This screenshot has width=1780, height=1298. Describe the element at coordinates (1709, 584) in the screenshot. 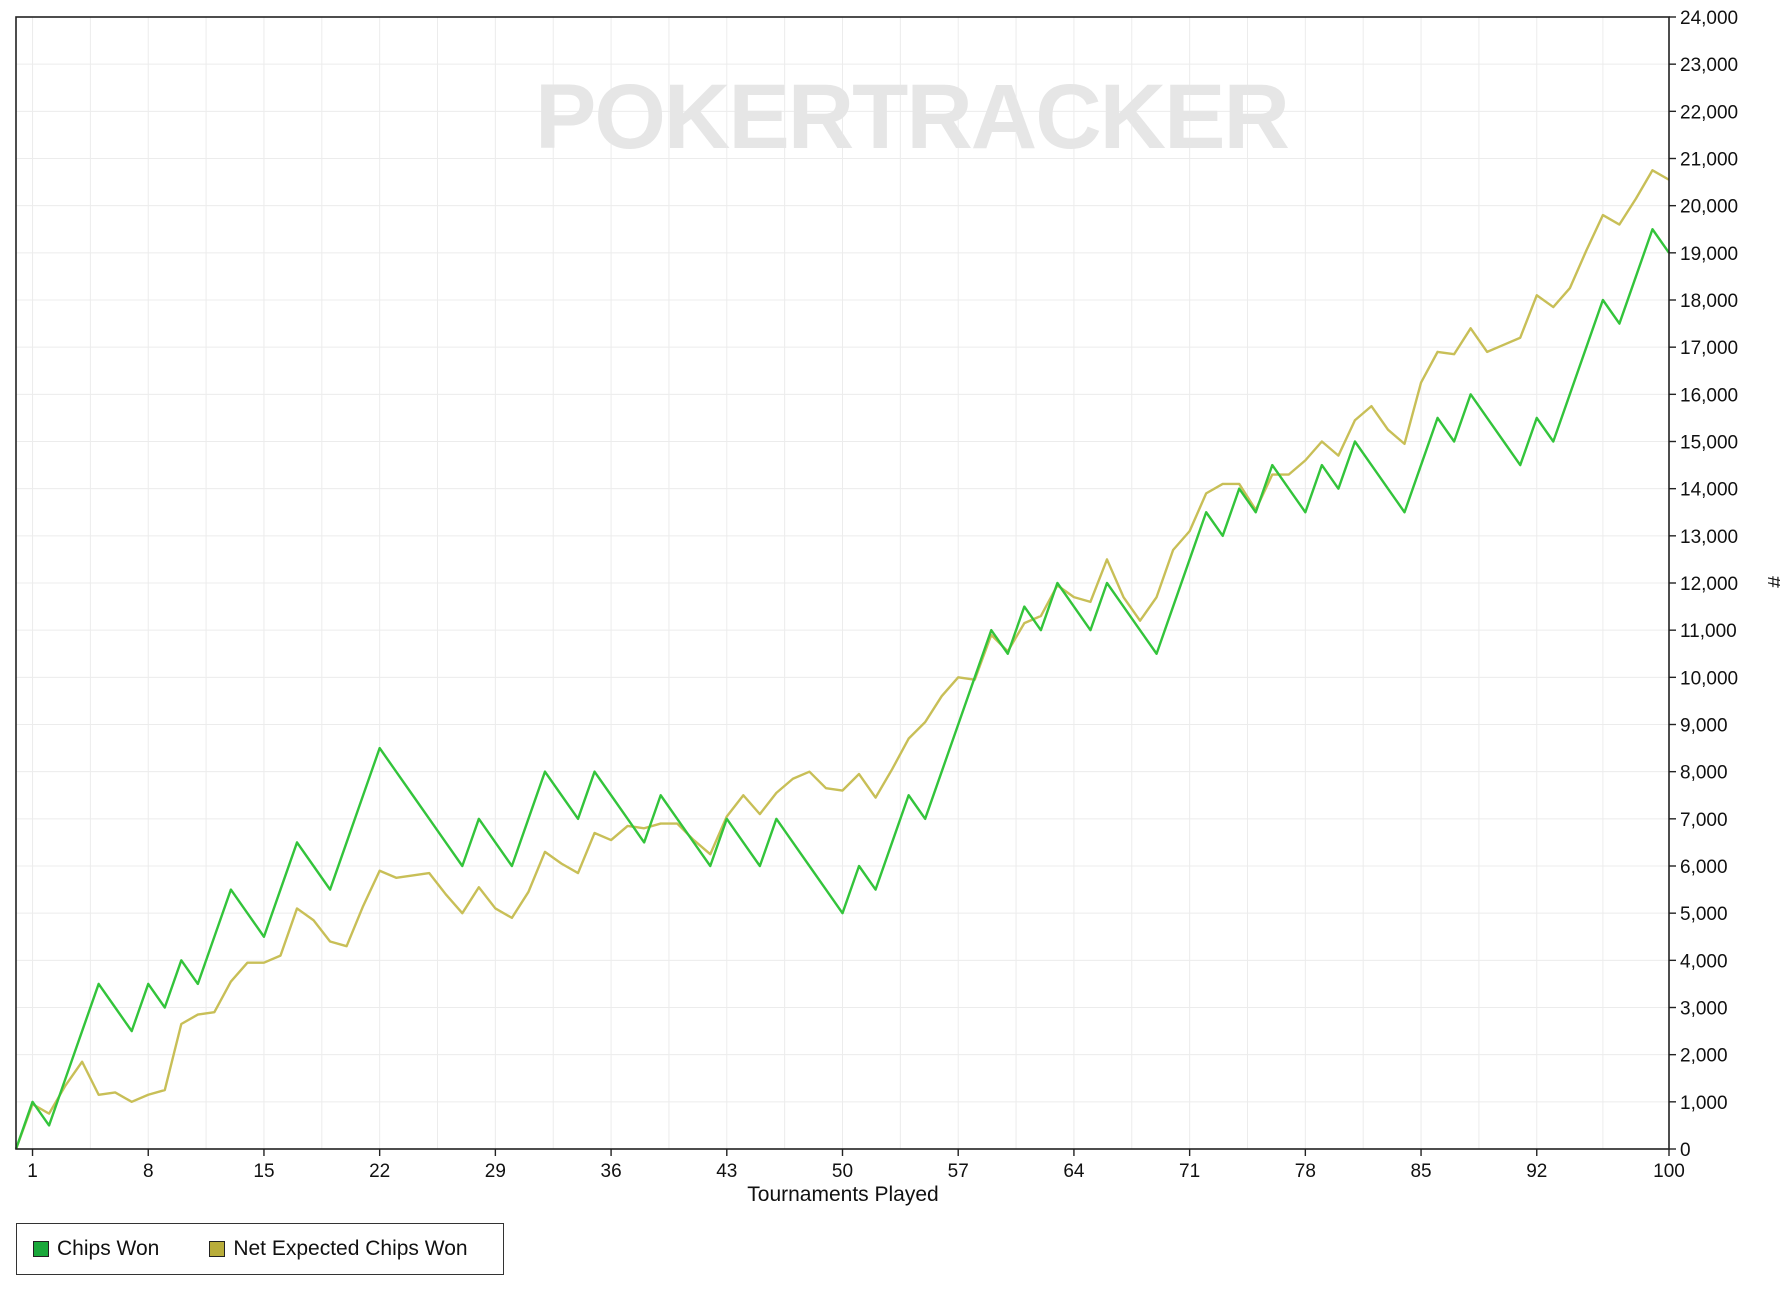

I see `y-tick-label: 12,000` at that location.